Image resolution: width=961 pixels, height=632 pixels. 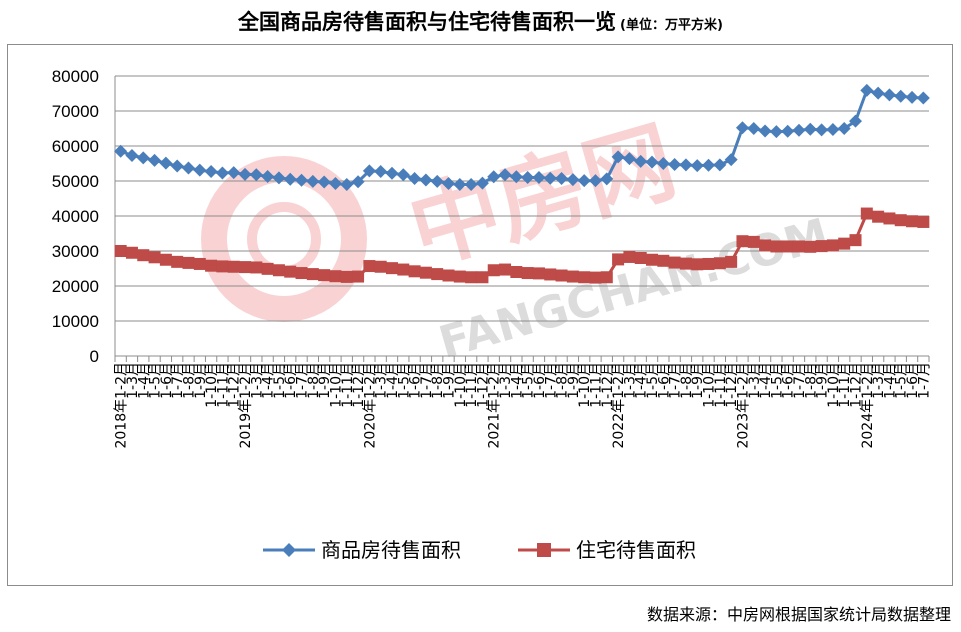 What do you see at coordinates (544, 550) in the screenshot?
I see `legend-marker` at bounding box center [544, 550].